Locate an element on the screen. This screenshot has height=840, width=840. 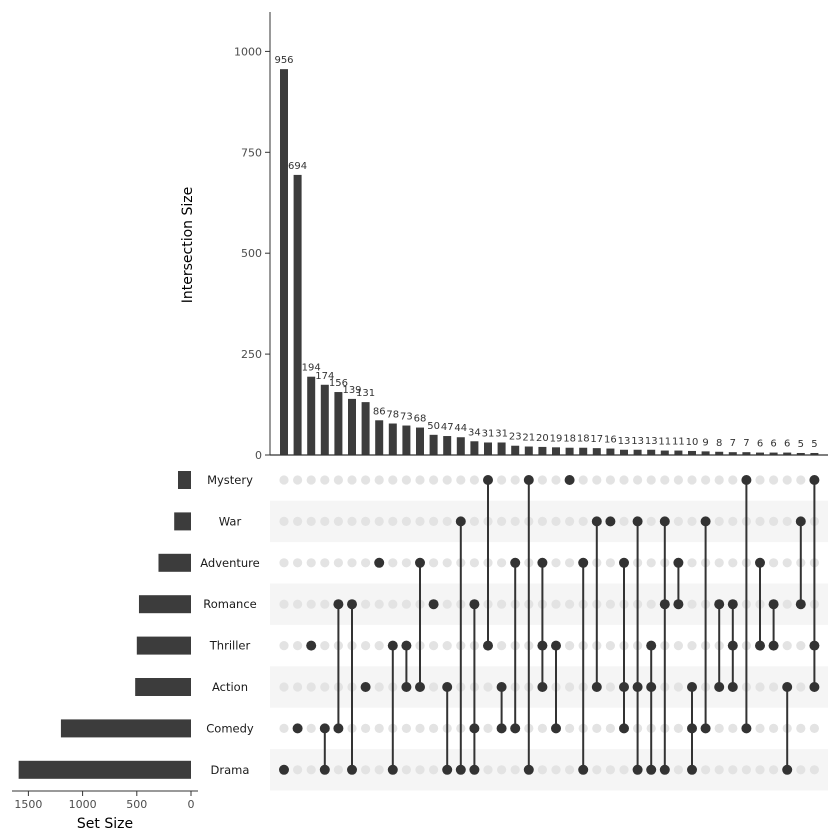
intersection-value-label: 17 is located at coordinates (596, 439).